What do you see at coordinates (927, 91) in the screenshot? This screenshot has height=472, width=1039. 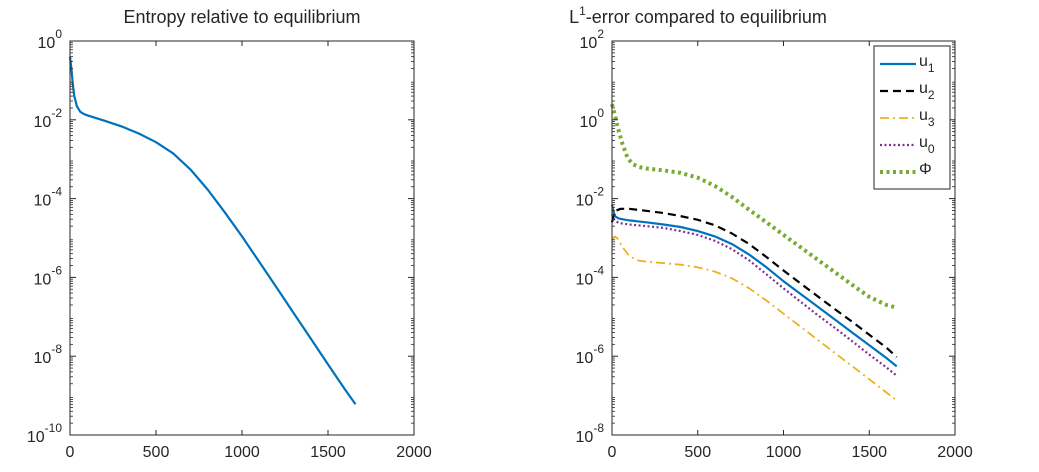 I see `legend-label: u2` at bounding box center [927, 91].